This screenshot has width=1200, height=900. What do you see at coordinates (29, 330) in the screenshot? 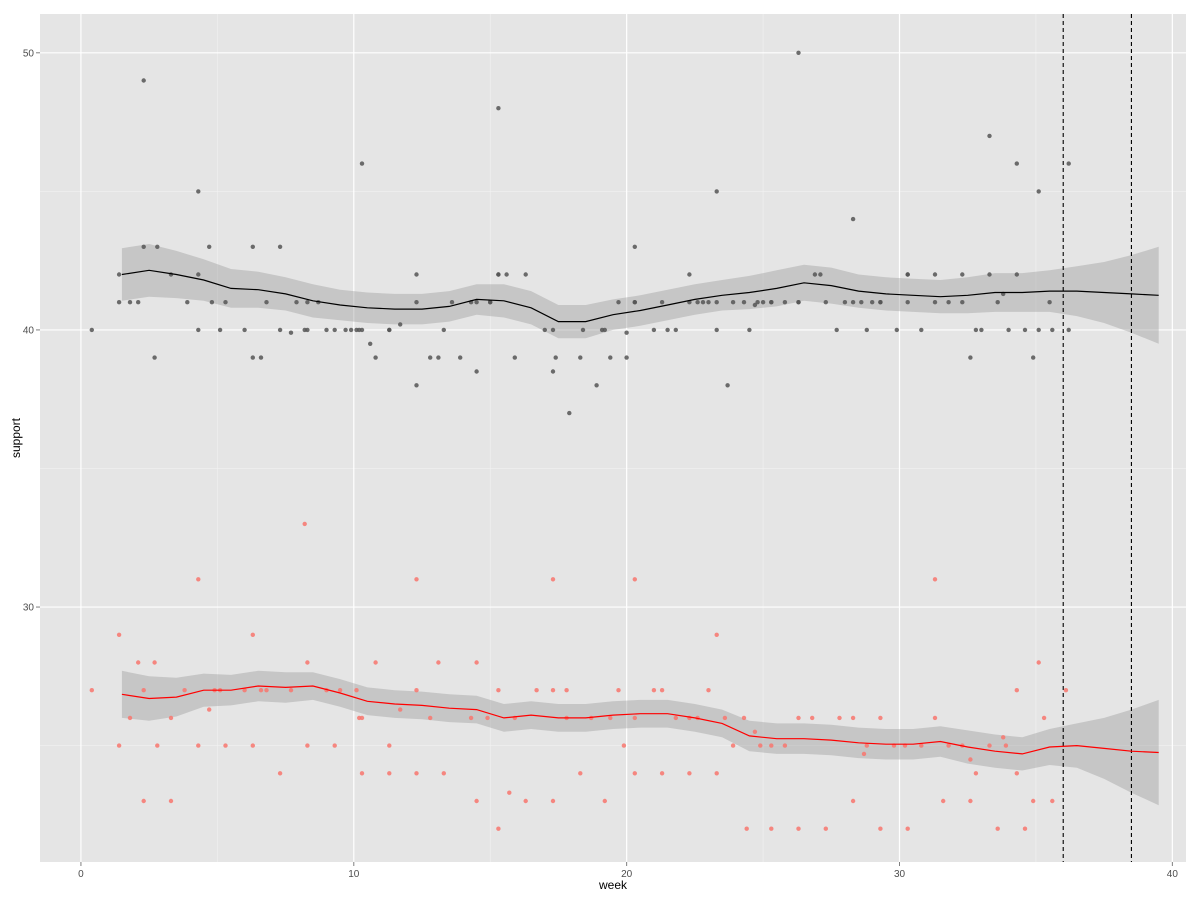
I see `y-tick-label: 40` at bounding box center [29, 330].